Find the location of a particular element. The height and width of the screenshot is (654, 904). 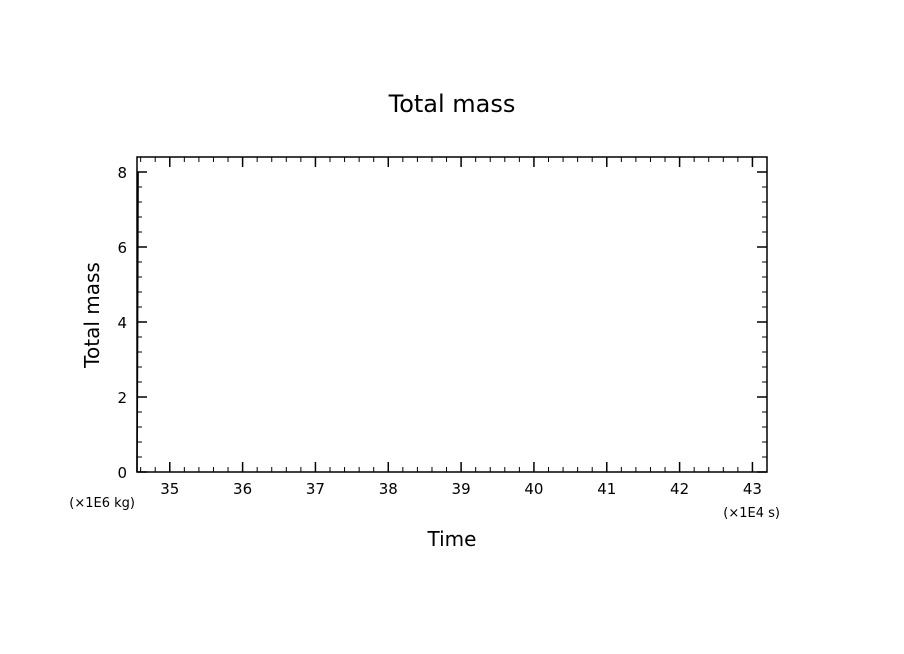

series-line is located at coordinates (137, 322).